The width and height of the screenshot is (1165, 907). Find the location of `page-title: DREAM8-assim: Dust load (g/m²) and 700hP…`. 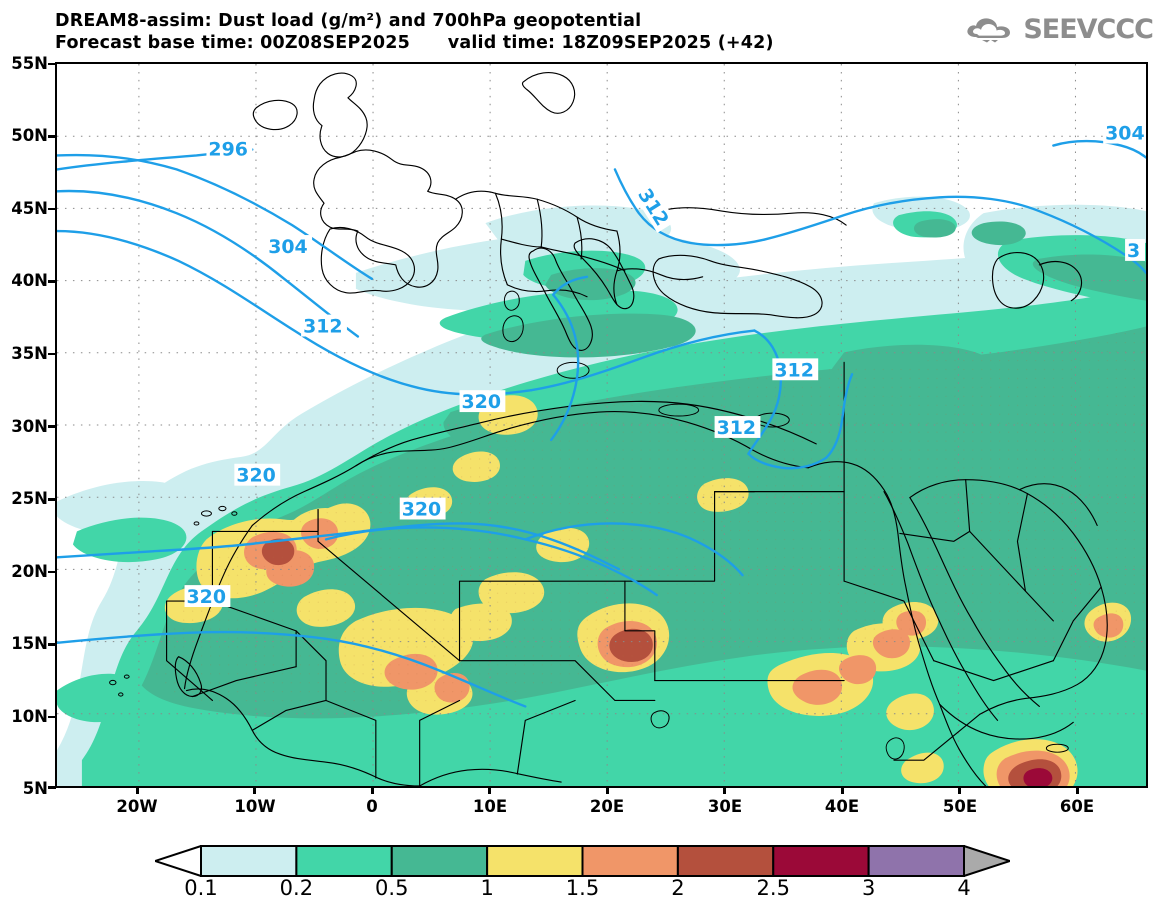

page-title: DREAM8-assim: Dust load (g/m²) and 700hP… is located at coordinates (348, 21).